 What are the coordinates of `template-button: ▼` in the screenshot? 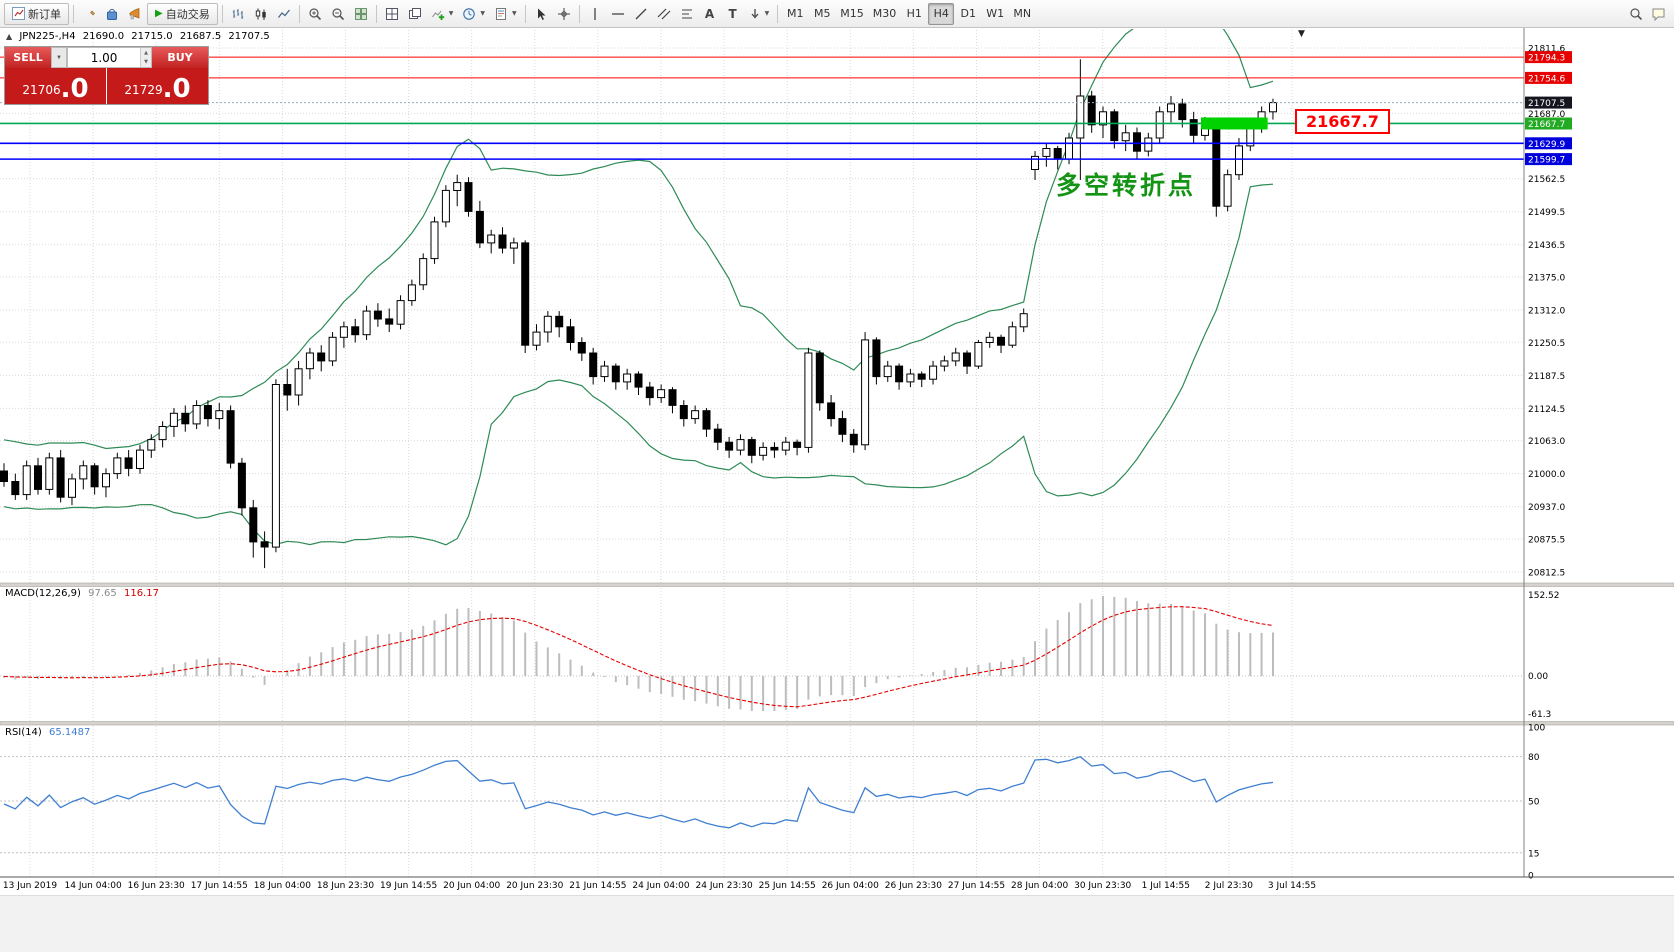 It's located at (505, 14).